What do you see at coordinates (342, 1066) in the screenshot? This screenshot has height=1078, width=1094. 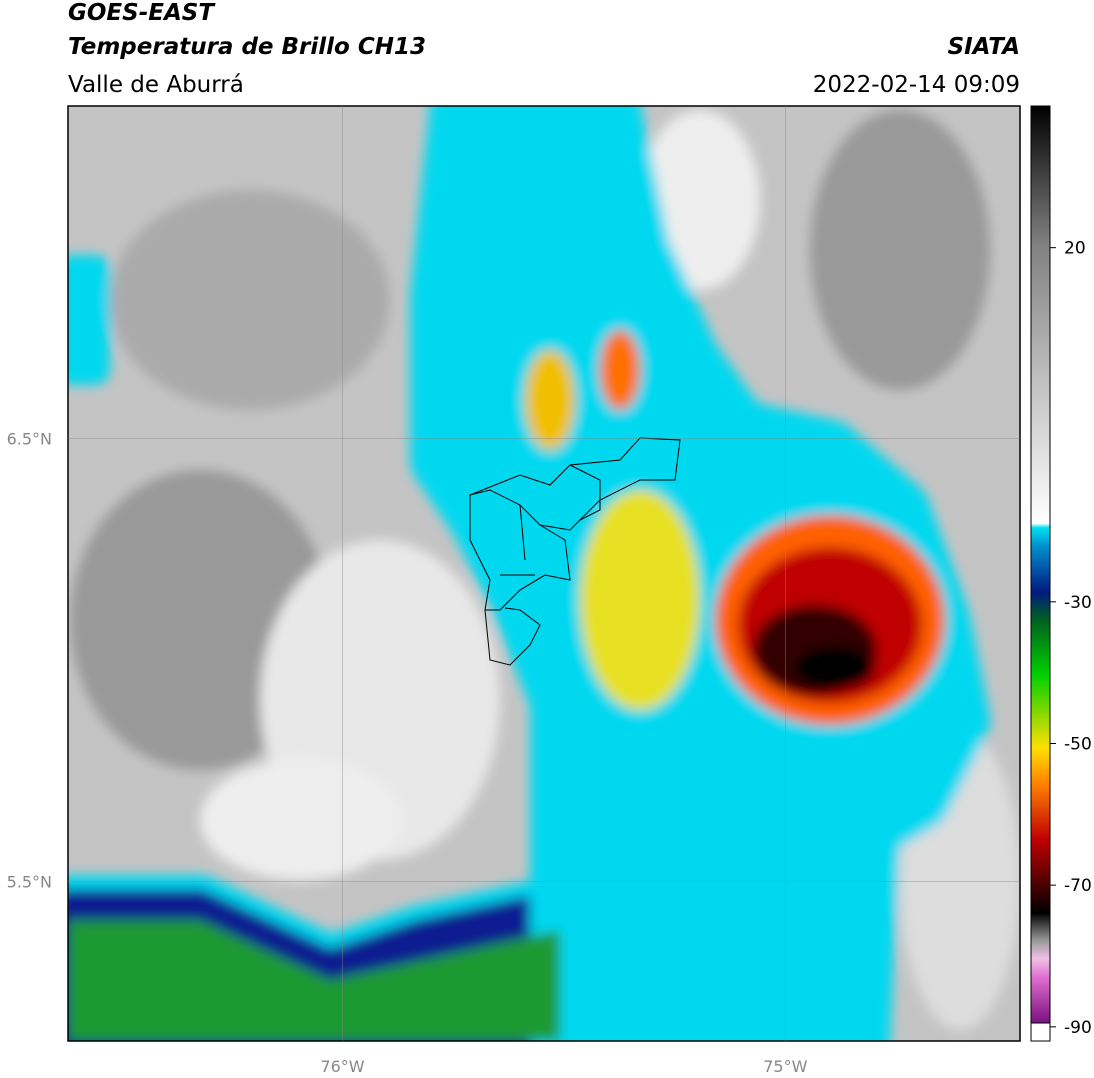 I see `x-tick-label: 76°W` at bounding box center [342, 1066].